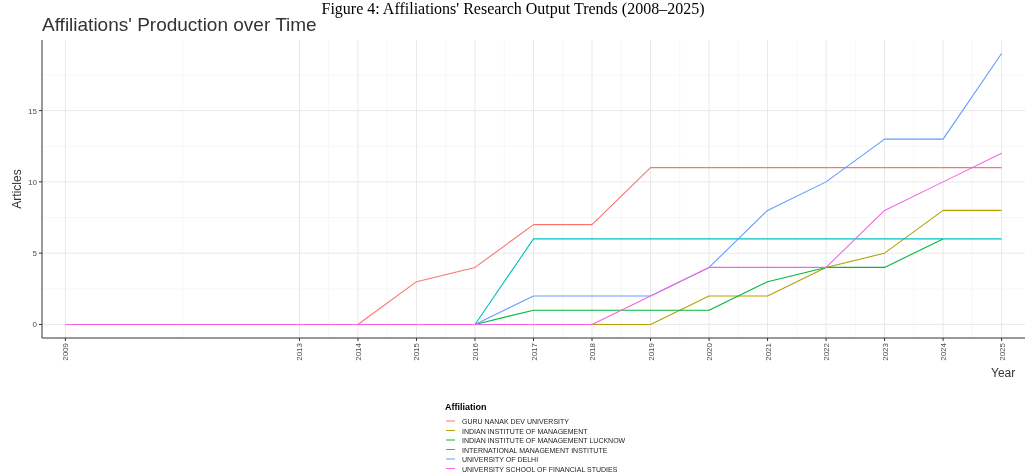 The width and height of the screenshot is (1027, 474). I want to click on x-tick-label: 2024, so click(944, 351).